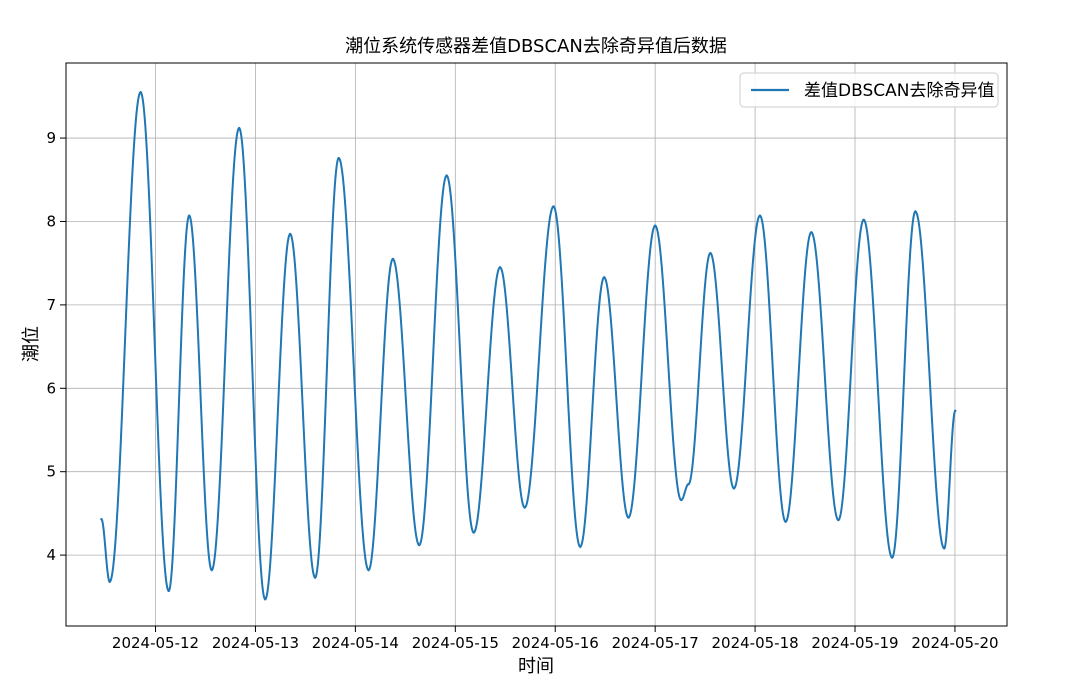  What do you see at coordinates (954, 643) in the screenshot?
I see `x-tick-label: 2024-05-20` at bounding box center [954, 643].